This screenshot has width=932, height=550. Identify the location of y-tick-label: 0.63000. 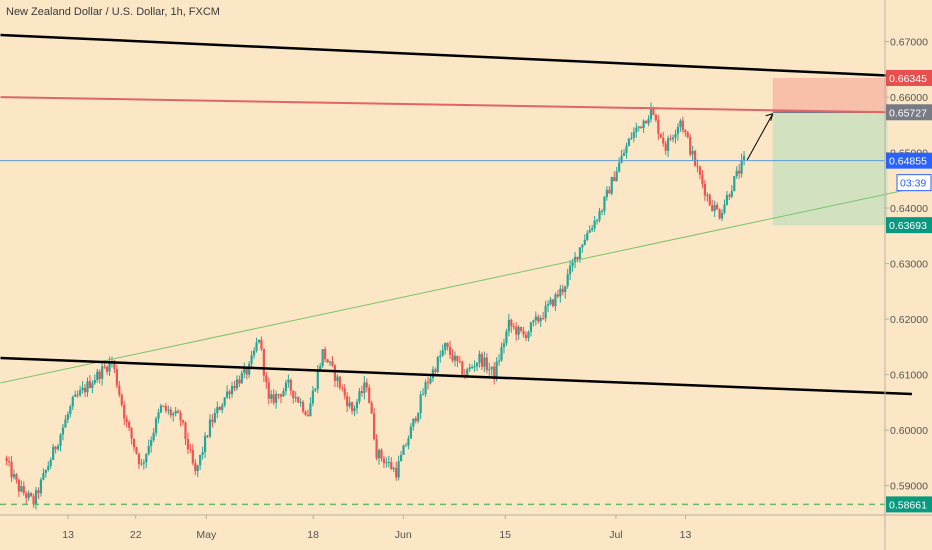
(909, 265).